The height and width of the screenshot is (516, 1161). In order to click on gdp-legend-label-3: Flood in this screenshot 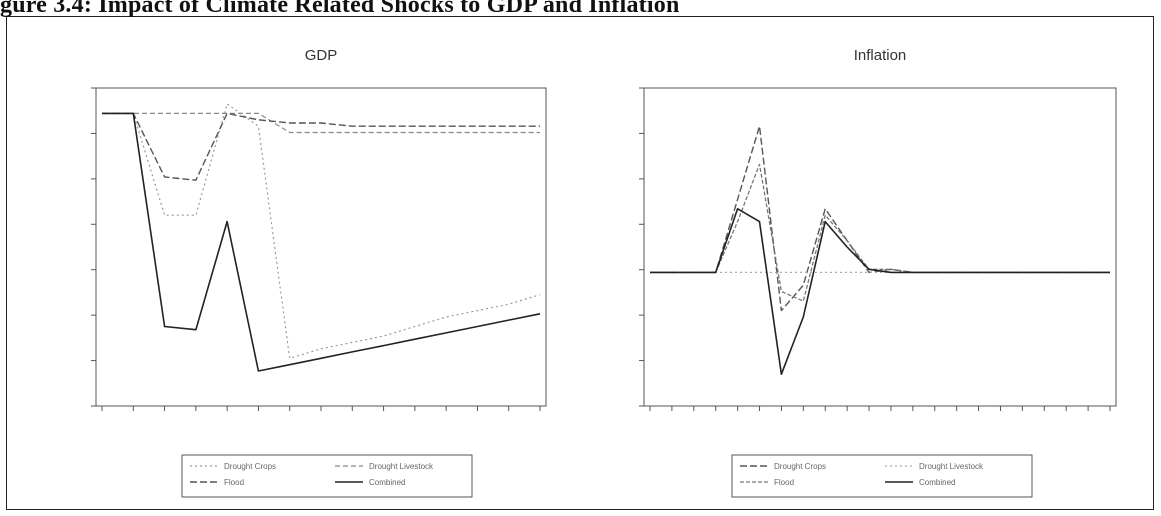, I will do `click(234, 482)`.